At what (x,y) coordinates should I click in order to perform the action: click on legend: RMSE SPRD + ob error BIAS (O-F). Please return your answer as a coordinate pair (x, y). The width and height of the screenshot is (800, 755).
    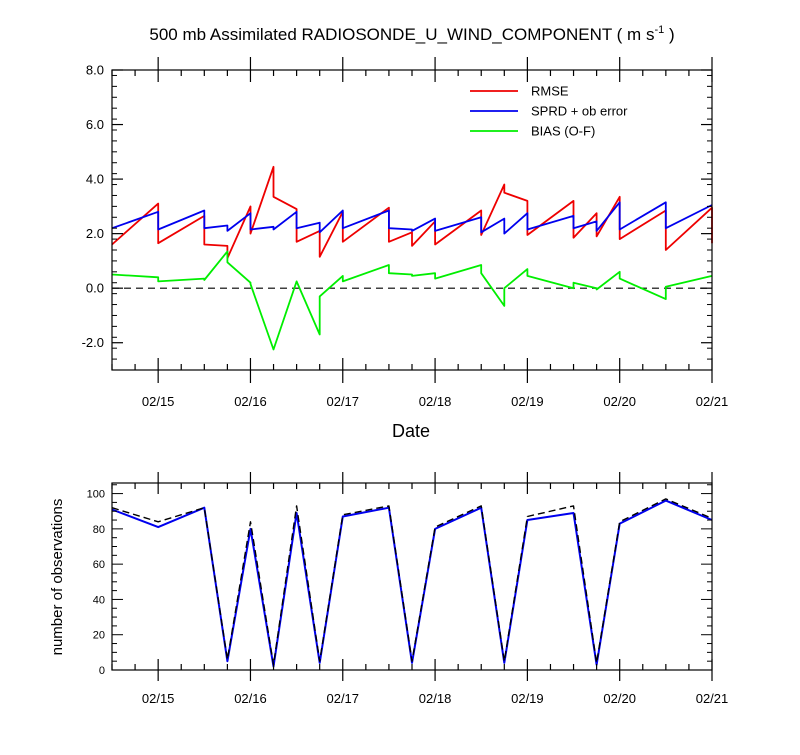
    Looking at the image, I should click on (549, 111).